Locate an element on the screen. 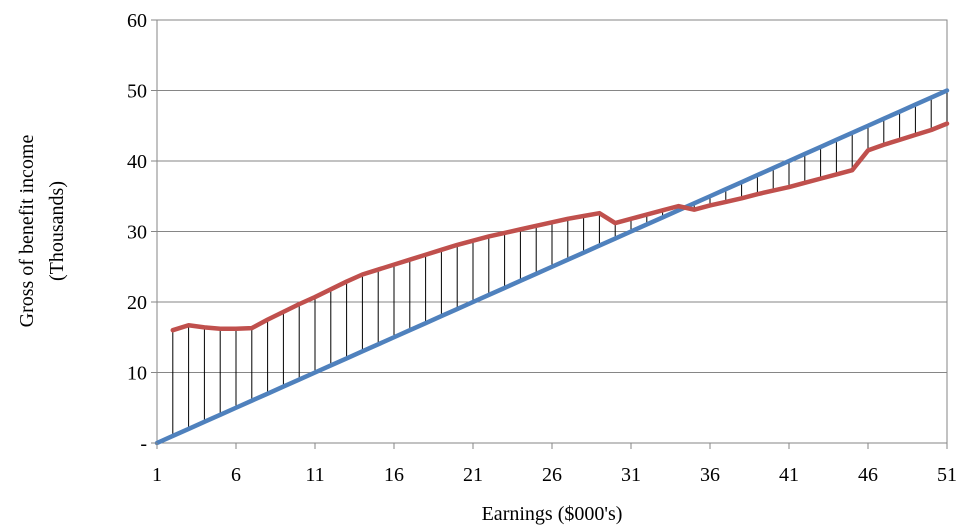 The width and height of the screenshot is (962, 529). y-tick-label-5: 50 is located at coordinates (137, 92).